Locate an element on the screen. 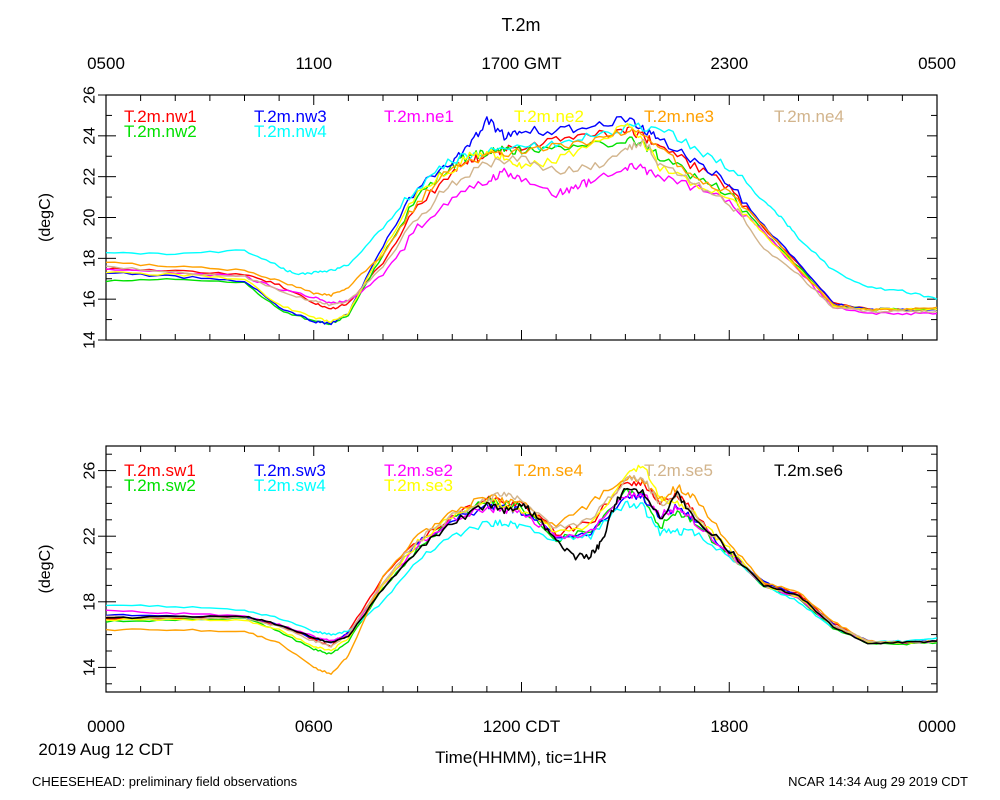  bottom-axis-tick-label: 0600 is located at coordinates (314, 726).